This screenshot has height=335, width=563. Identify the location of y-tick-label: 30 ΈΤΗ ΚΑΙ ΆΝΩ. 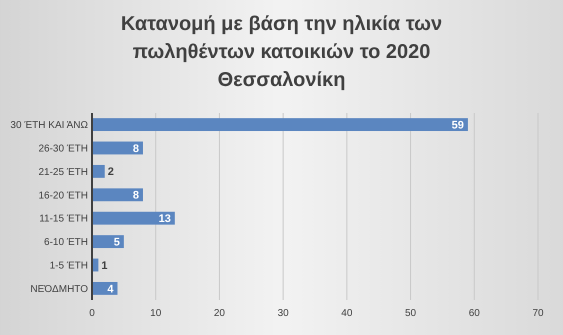
(49, 126).